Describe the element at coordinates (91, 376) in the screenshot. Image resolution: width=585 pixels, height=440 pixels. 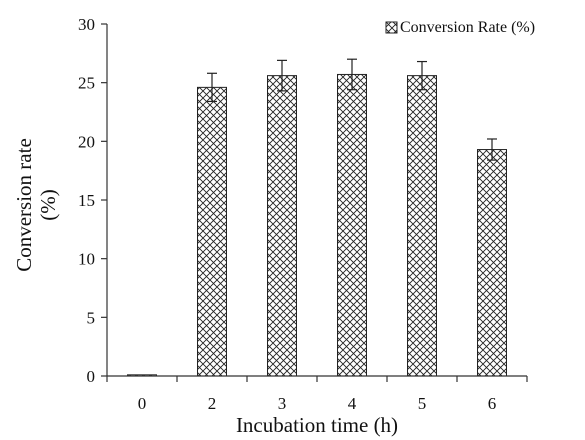
I see `y-tick-label: 0` at that location.